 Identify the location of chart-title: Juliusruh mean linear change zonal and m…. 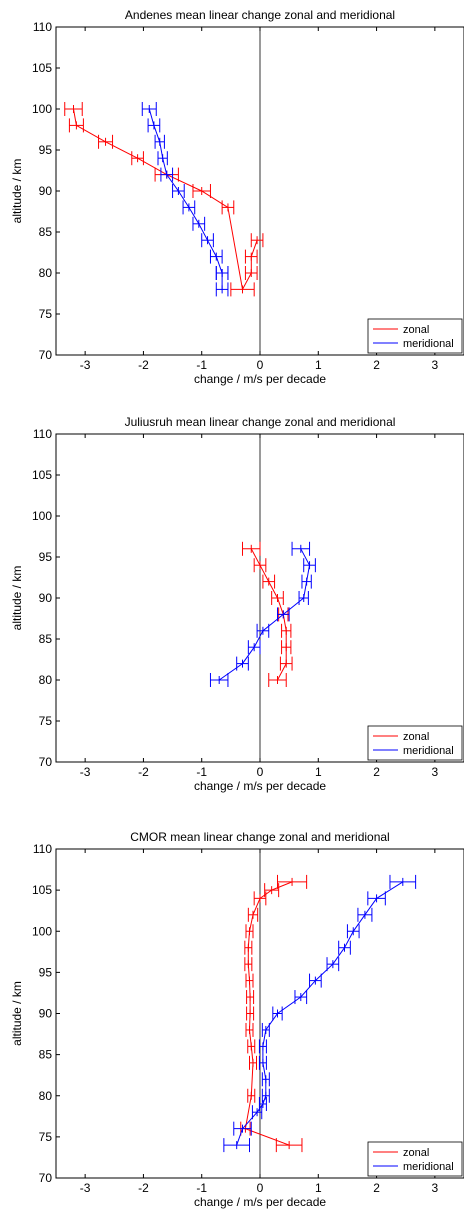
(260, 422).